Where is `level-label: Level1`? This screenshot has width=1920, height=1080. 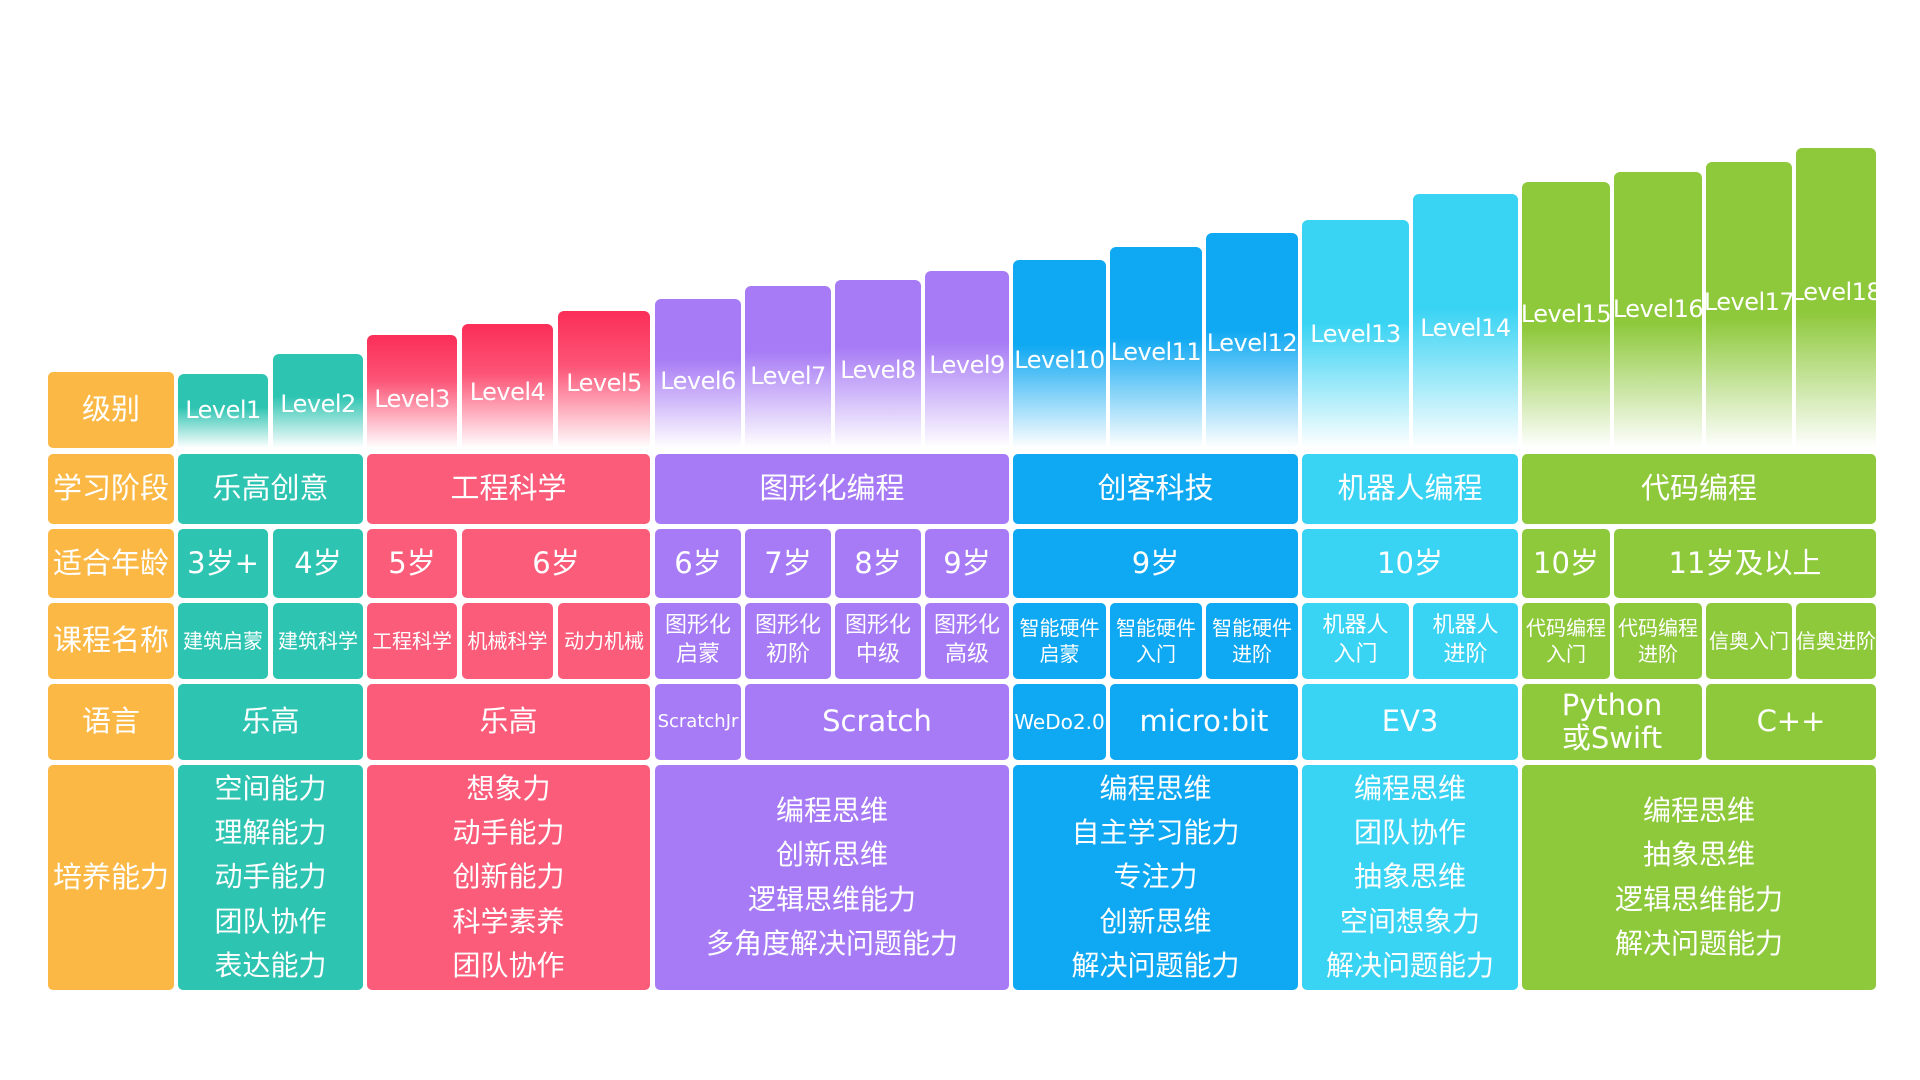 level-label: Level1 is located at coordinates (223, 410).